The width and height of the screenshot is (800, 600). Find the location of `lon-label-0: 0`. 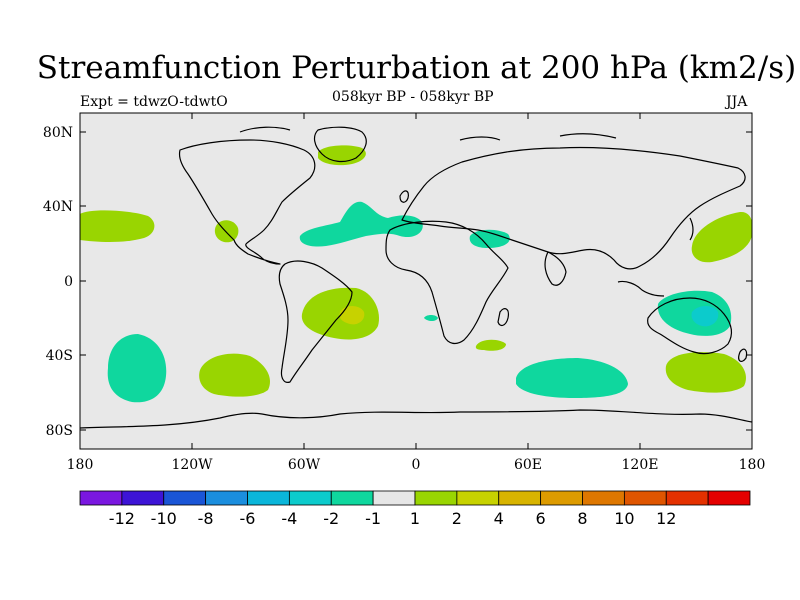

lon-label-0: 0 is located at coordinates (416, 465).